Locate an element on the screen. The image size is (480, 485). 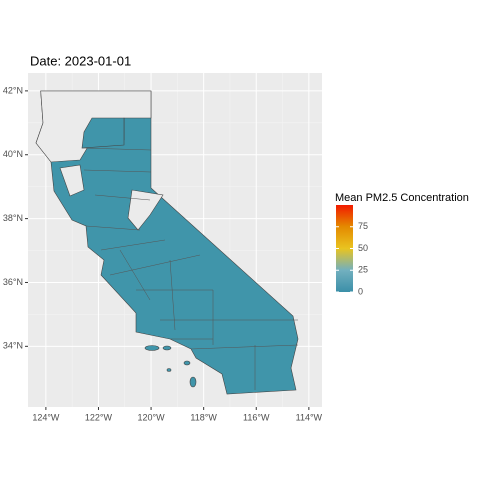
y-tick-label: 38°N is located at coordinates (13, 218).